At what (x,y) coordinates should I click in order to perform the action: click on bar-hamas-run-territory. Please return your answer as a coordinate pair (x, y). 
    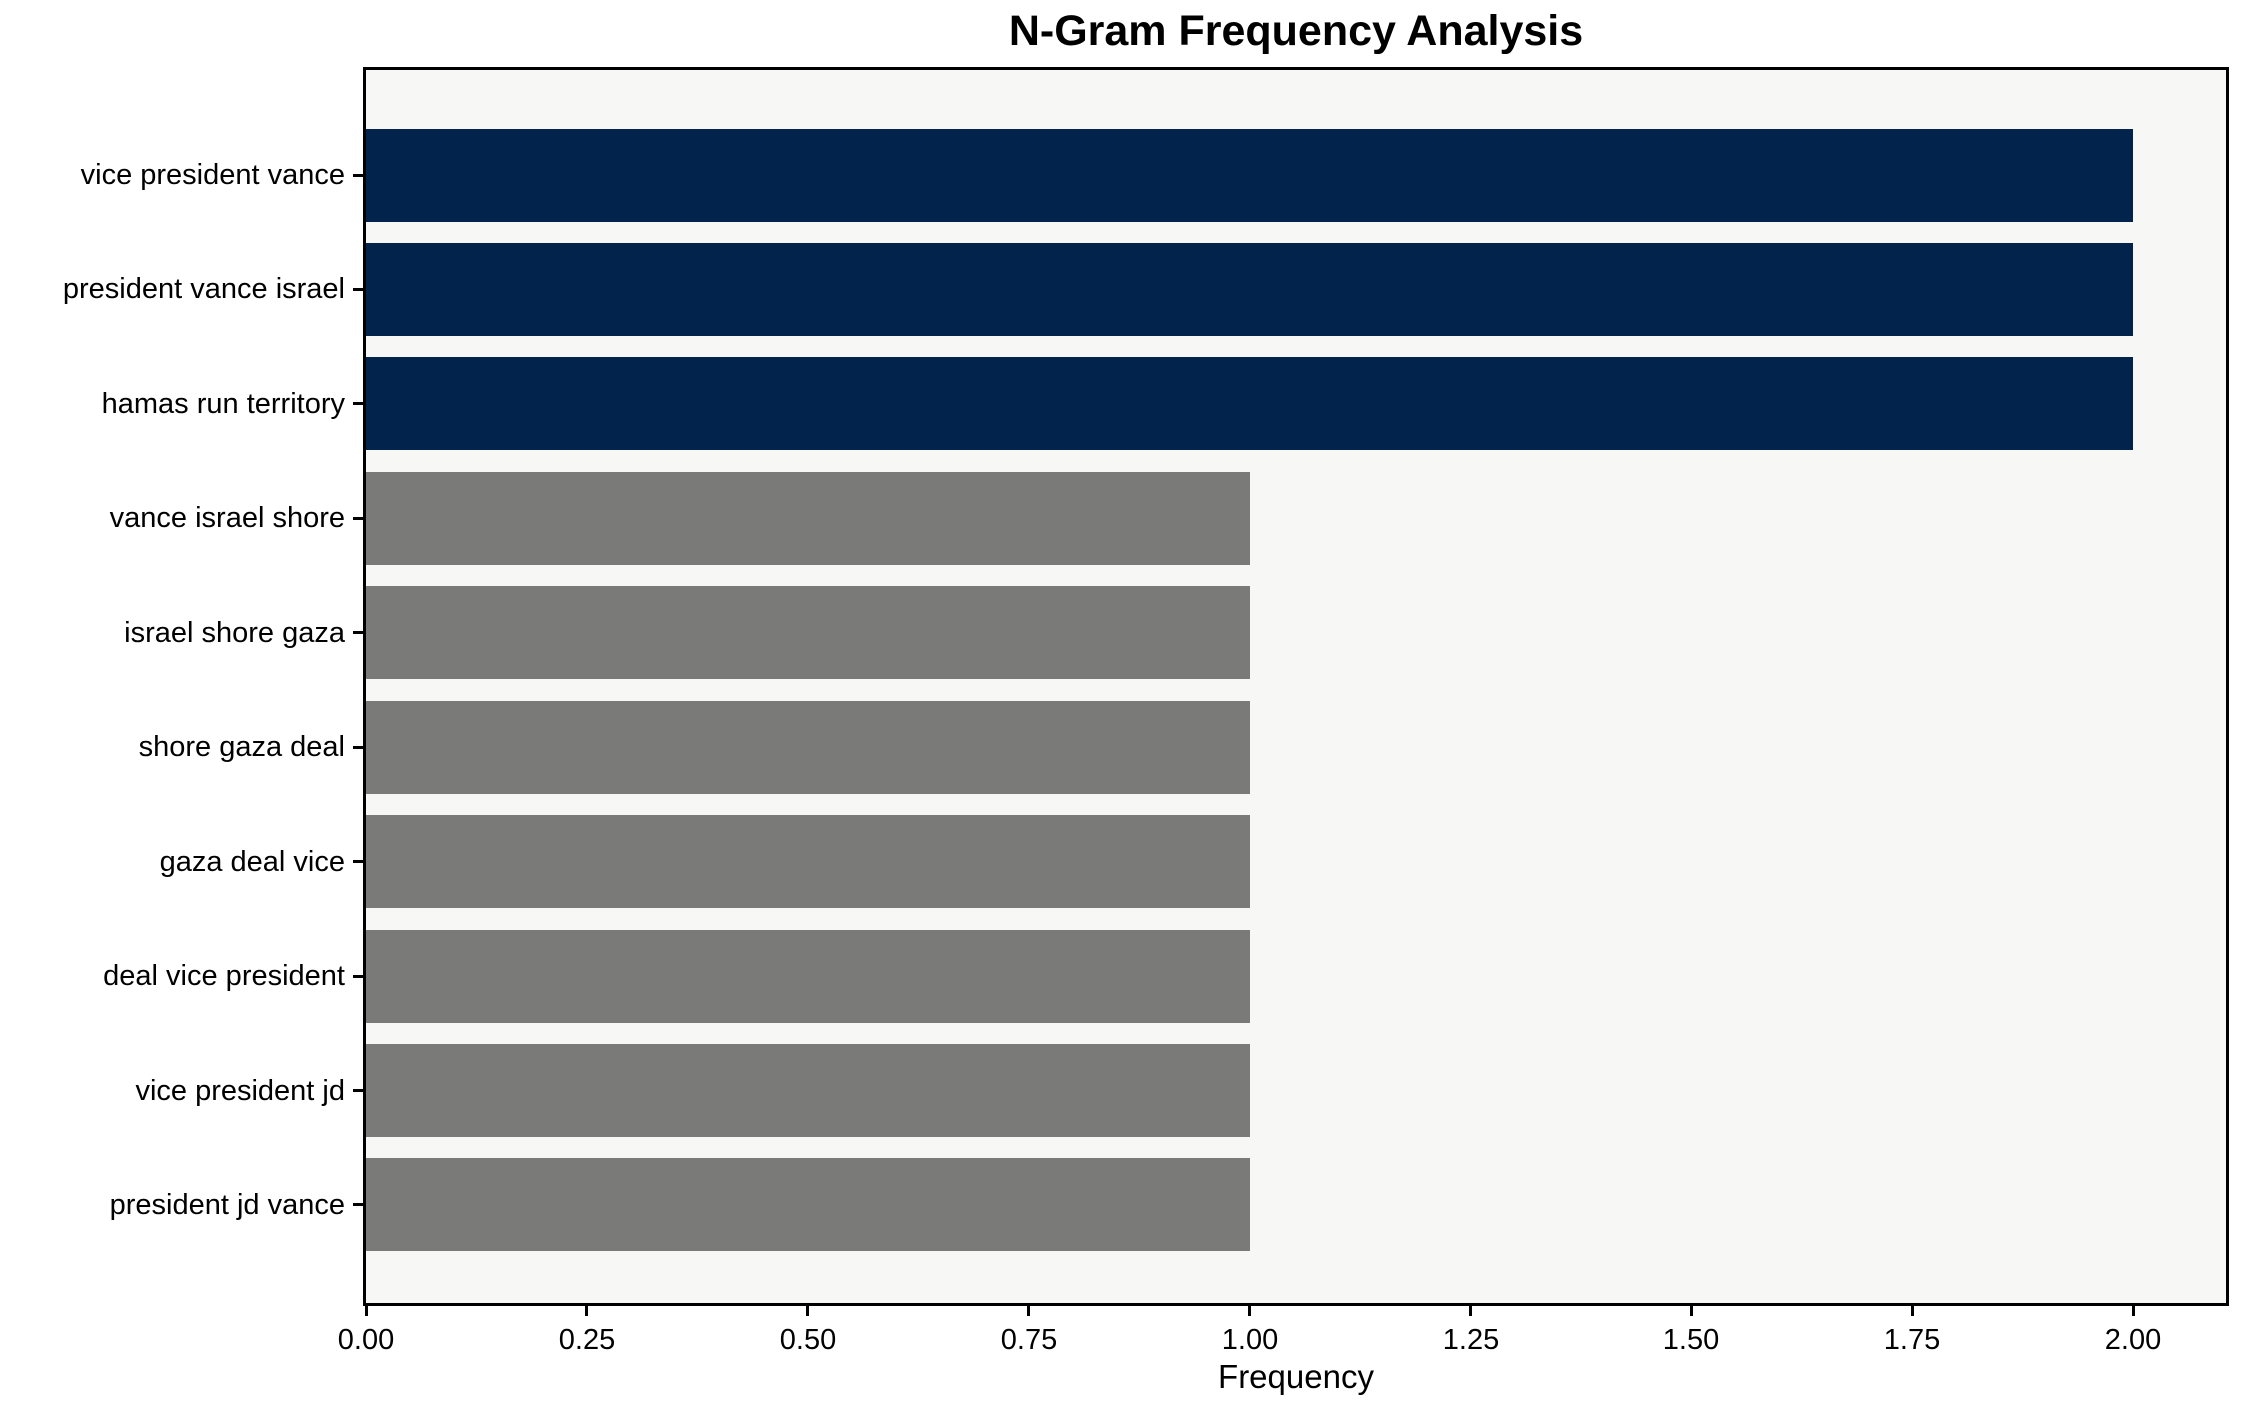
    Looking at the image, I should click on (1249, 403).